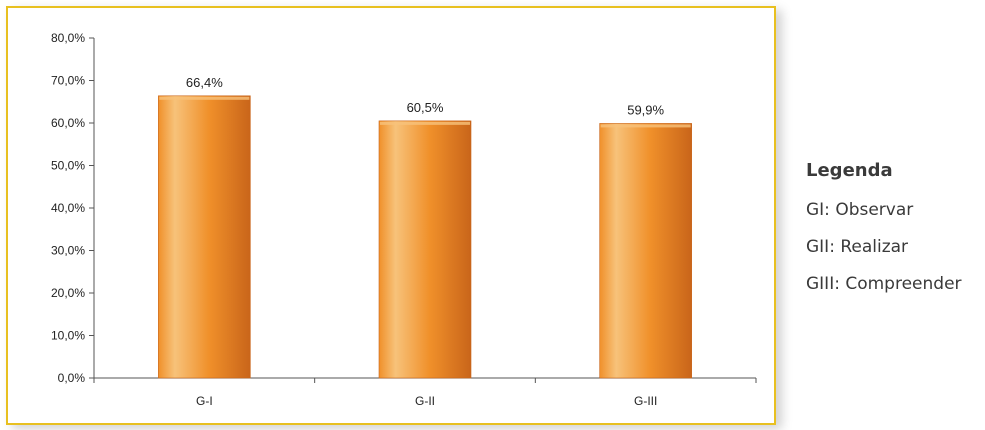 The width and height of the screenshot is (985, 430). Describe the element at coordinates (72, 378) in the screenshot. I see `y-tick-label: 0,0%` at that location.